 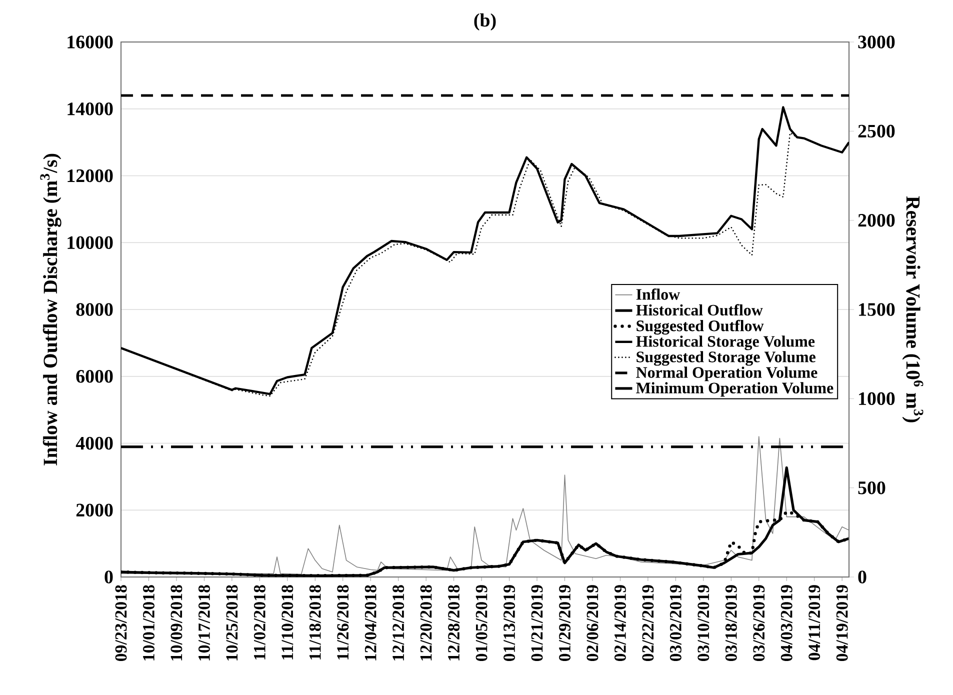 What do you see at coordinates (90, 175) in the screenshot?
I see `y-tick-label: 12000` at bounding box center [90, 175].